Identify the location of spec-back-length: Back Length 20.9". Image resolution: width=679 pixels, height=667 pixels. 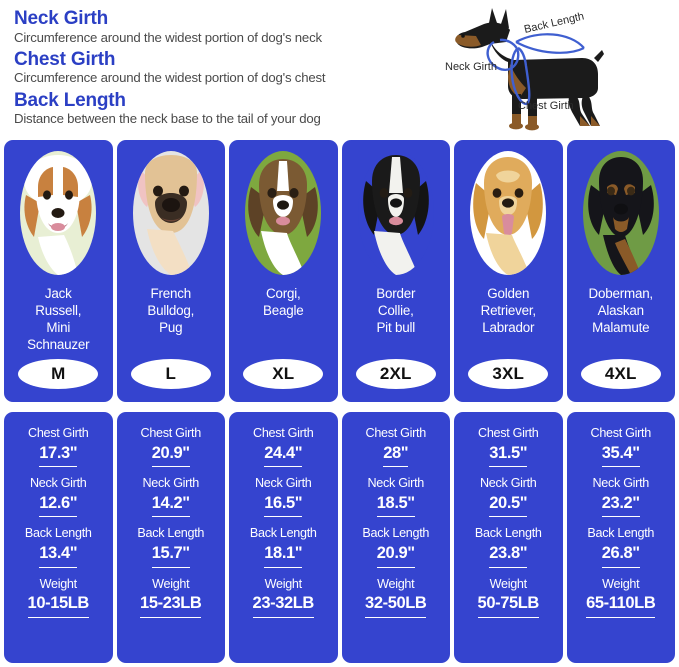
(396, 547).